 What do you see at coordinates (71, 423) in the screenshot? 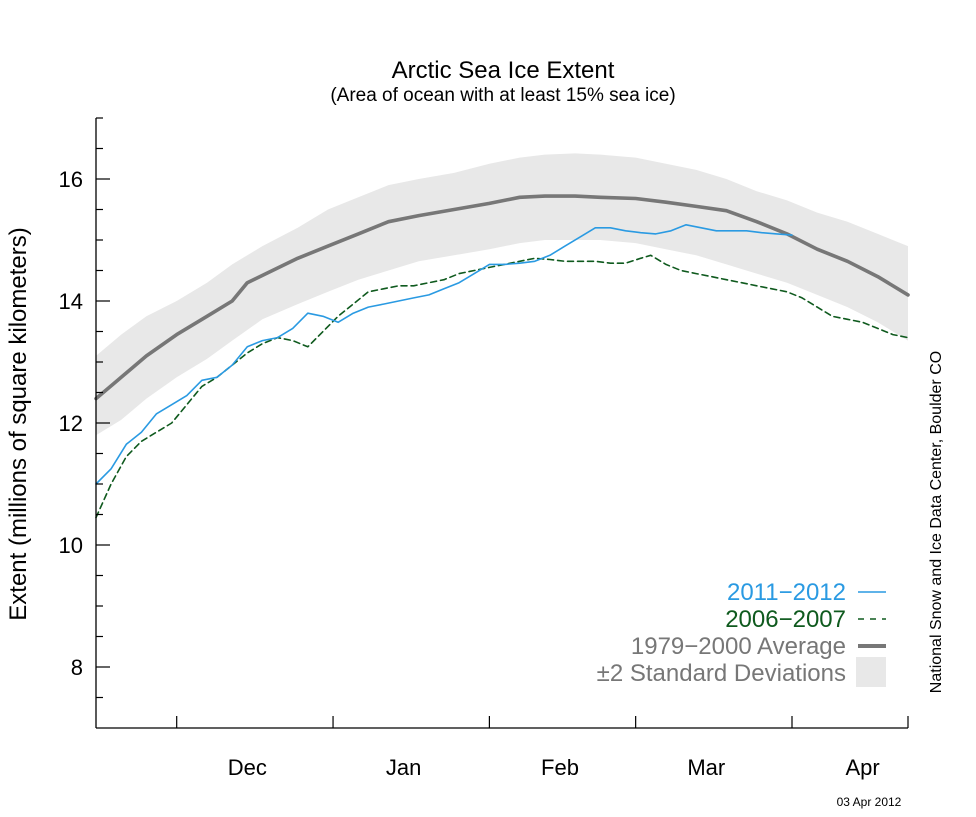
I see `y-tick-label: 12` at bounding box center [71, 423].